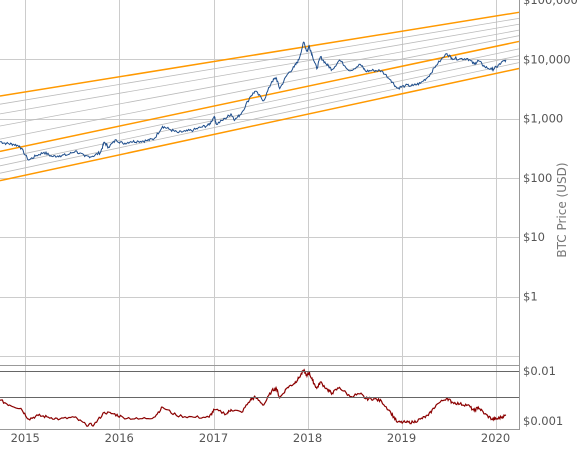 This screenshot has width=580, height=450. Describe the element at coordinates (534, 237) in the screenshot. I see `y-tick-label: $10` at that location.